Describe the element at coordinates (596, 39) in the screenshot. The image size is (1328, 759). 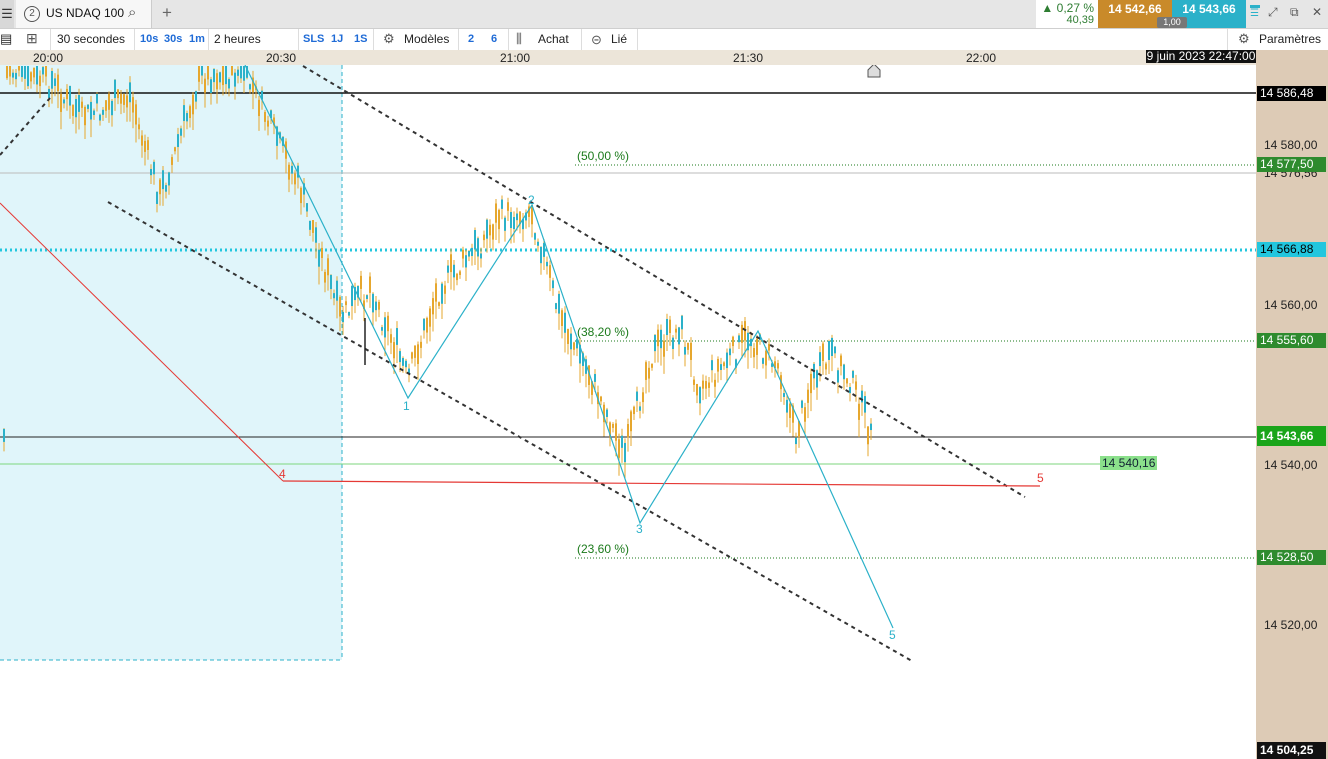
I see `link-icon: ⊝` at that location.